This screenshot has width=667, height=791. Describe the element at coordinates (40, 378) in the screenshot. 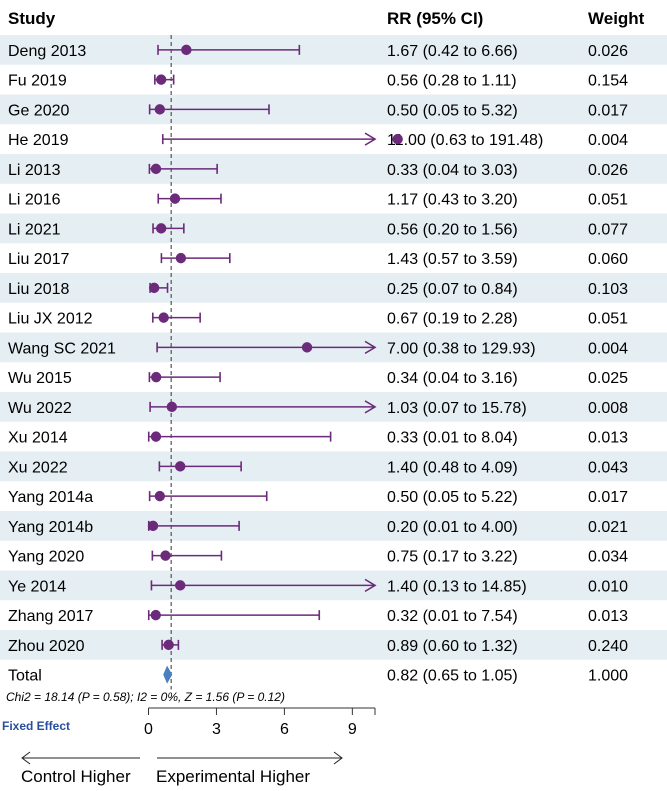

I see `study-label: Wu 2015` at that location.